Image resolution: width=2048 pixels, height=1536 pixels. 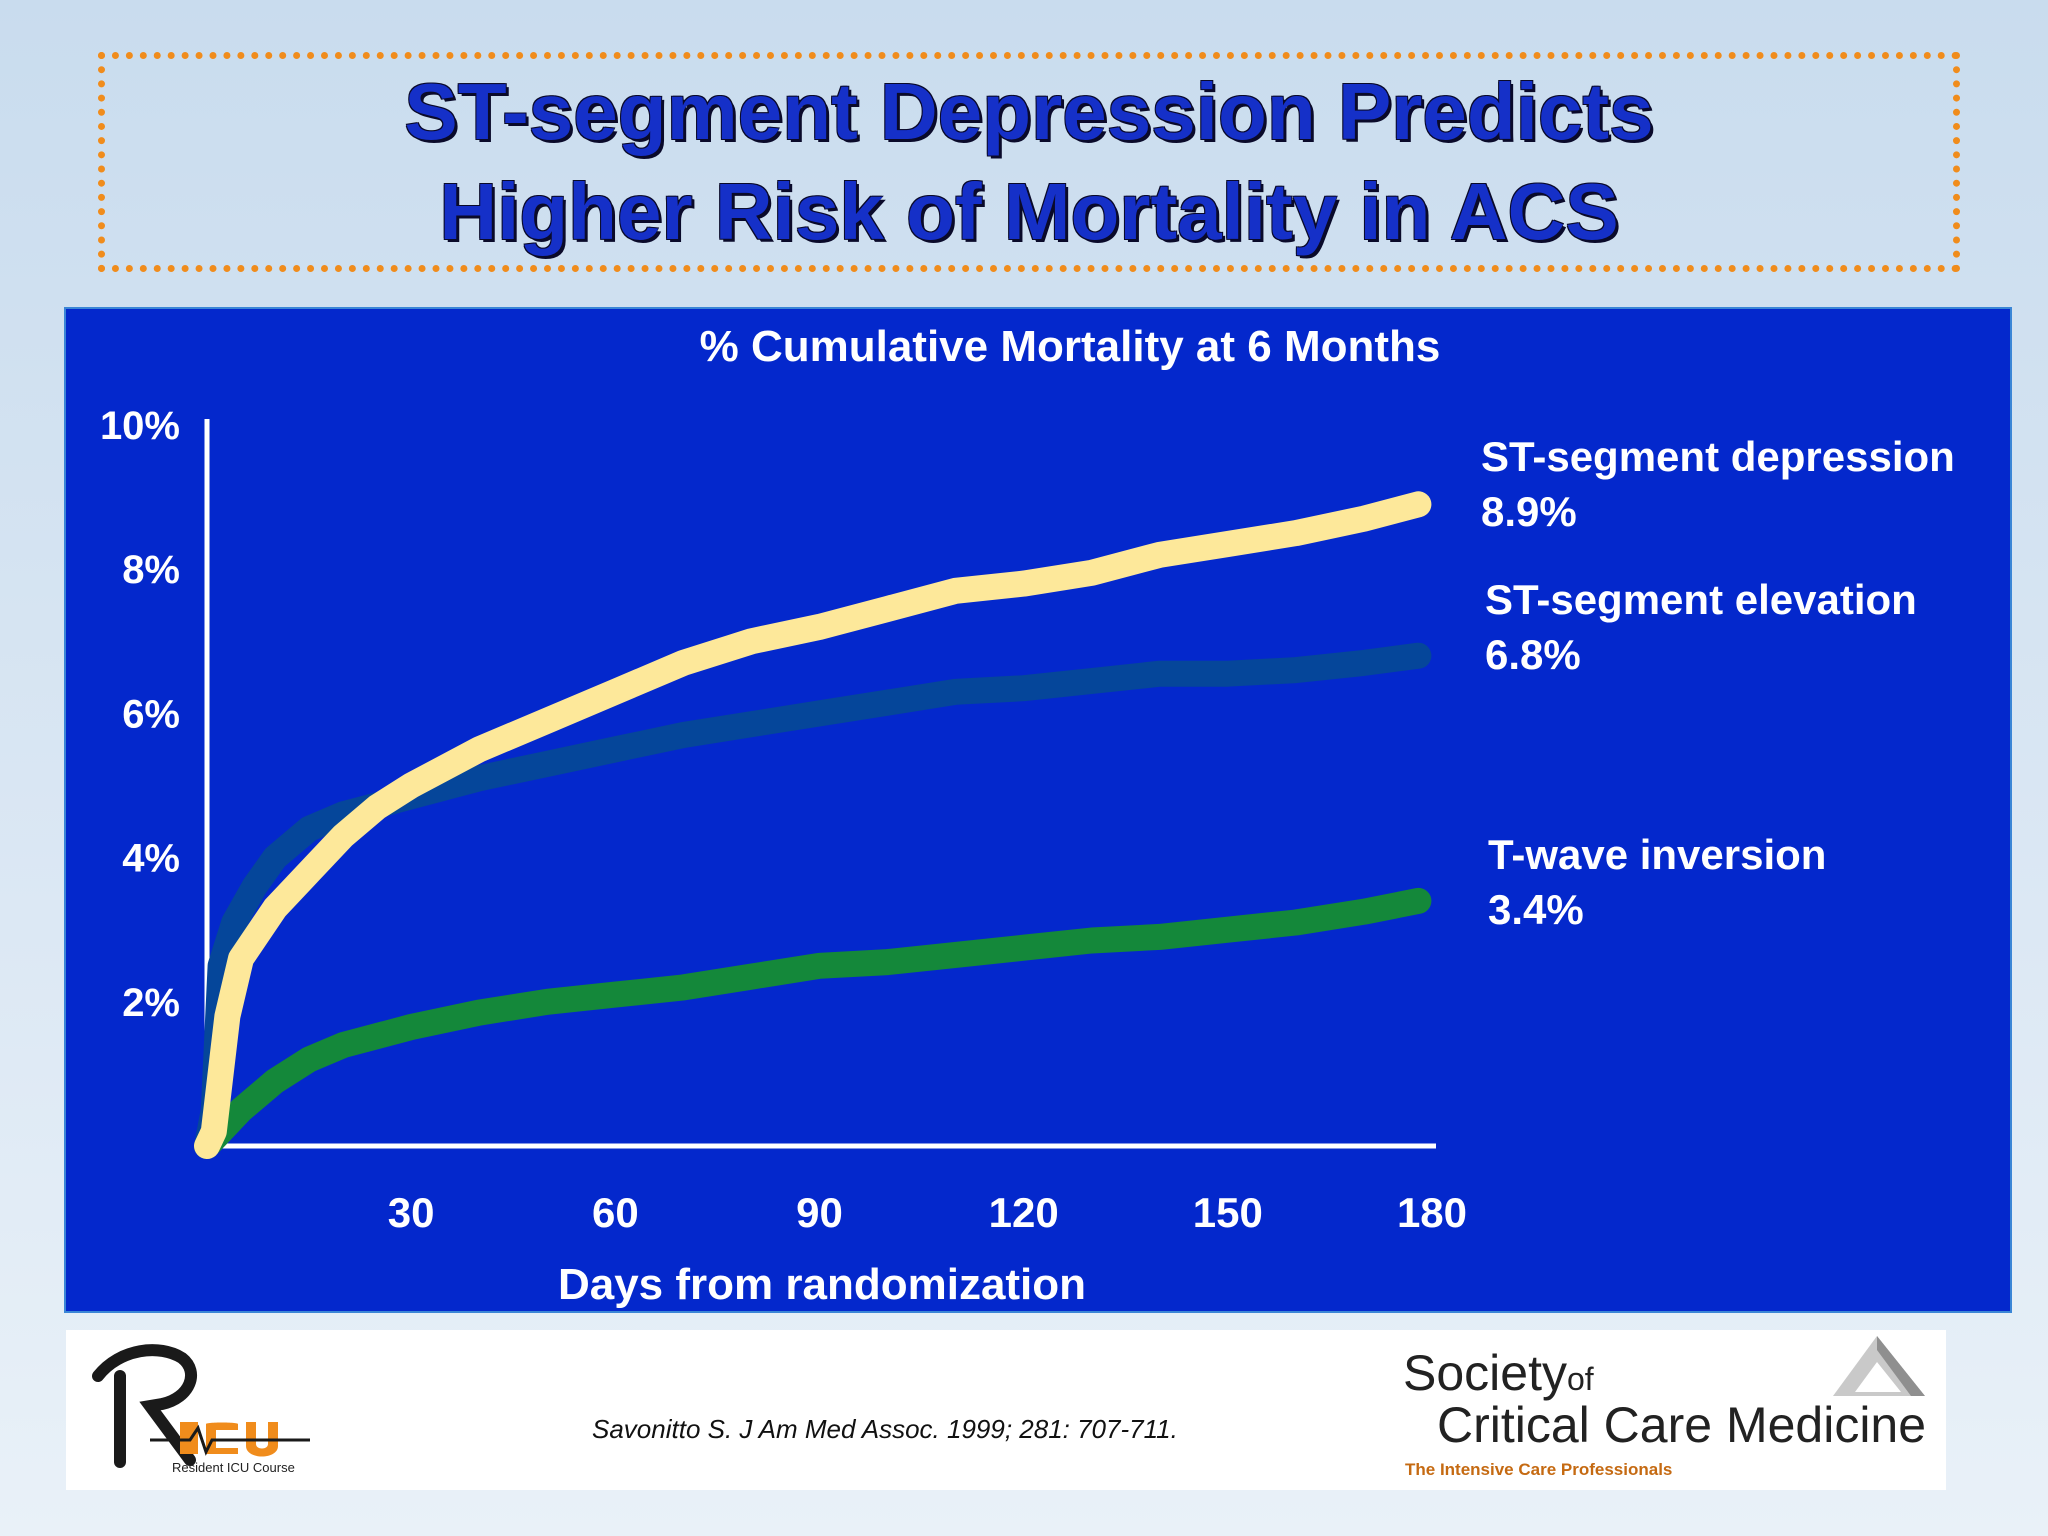 I want to click on chart-title: % Cumulative Mortality at 6 Months, so click(x=1070, y=346).